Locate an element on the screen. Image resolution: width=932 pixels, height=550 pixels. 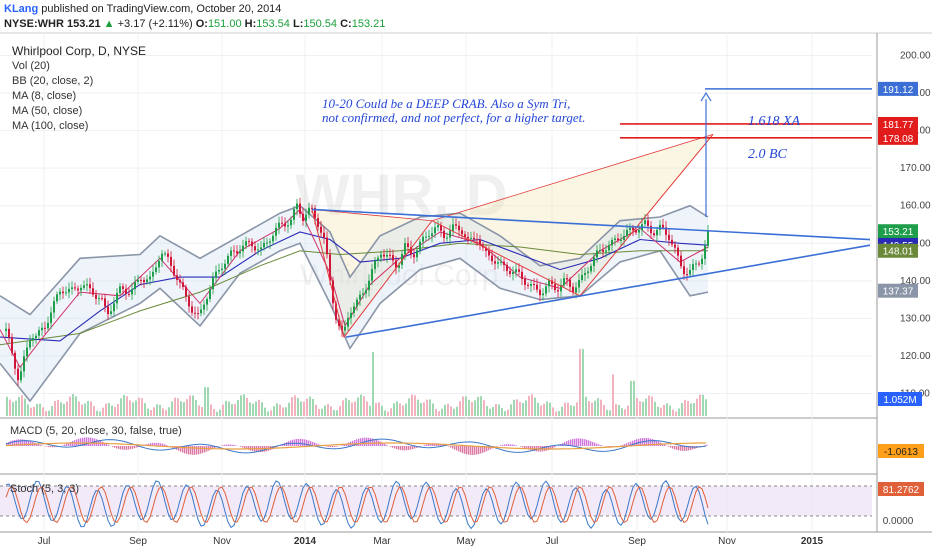
legend-ma50: MA (50, close) is located at coordinates (47, 111).